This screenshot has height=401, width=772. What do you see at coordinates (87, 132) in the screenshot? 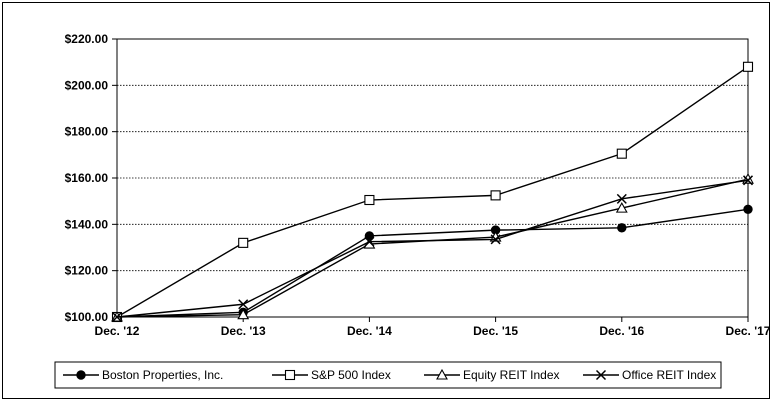
I see `y-tick-label: $180.00` at bounding box center [87, 132].